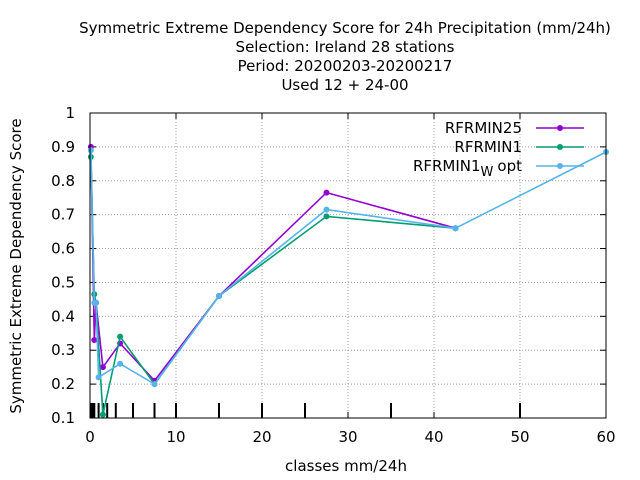 This screenshot has width=640, height=480. Describe the element at coordinates (488, 147) in the screenshot. I see `legend-label: RFRMIN1` at that location.